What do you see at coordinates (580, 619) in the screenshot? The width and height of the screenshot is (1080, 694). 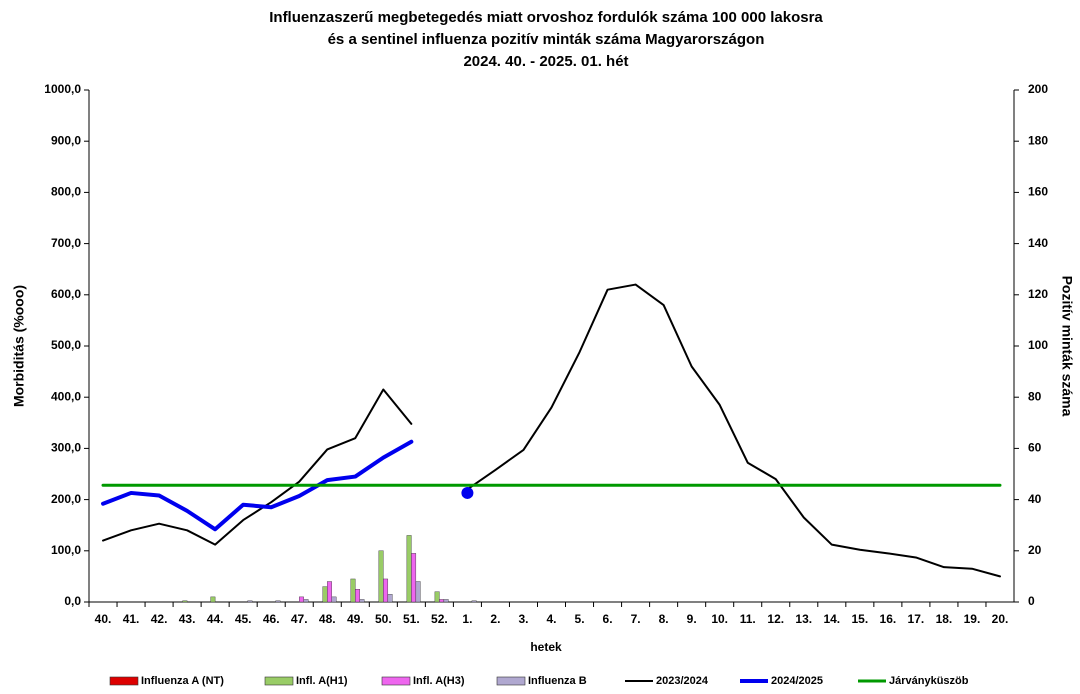 I see `x-tick-label: 5.` at bounding box center [580, 619].